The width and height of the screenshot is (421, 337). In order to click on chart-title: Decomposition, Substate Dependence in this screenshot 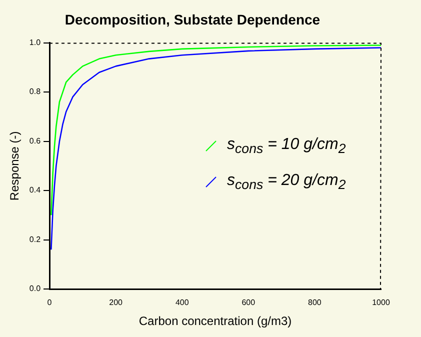, I will do `click(192, 19)`.